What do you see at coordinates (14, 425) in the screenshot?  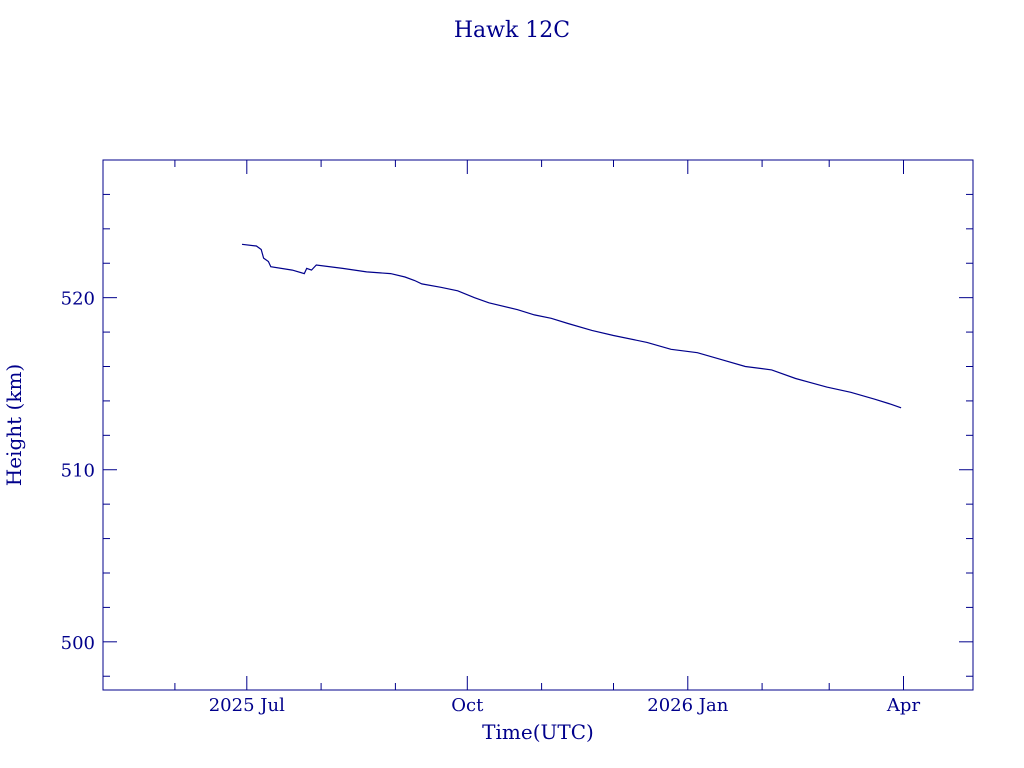 I see `y-axis-label: Height (km)` at bounding box center [14, 425].